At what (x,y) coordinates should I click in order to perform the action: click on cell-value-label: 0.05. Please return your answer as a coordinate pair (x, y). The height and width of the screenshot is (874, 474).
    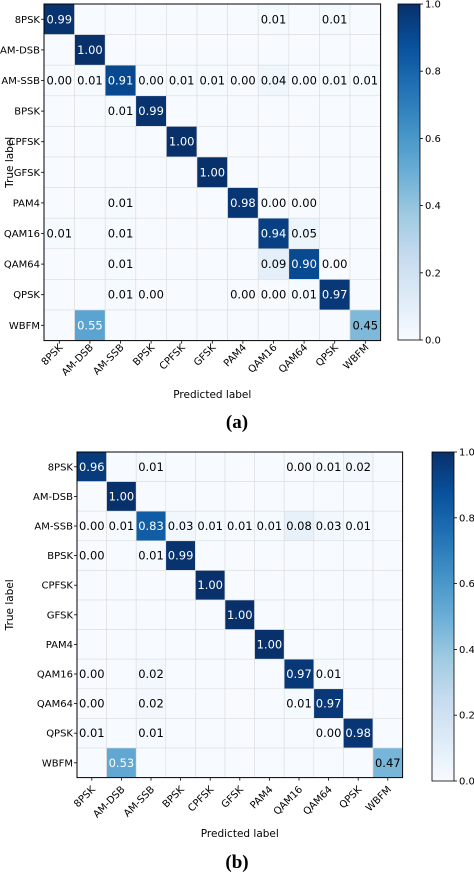
    Looking at the image, I should click on (304, 234).